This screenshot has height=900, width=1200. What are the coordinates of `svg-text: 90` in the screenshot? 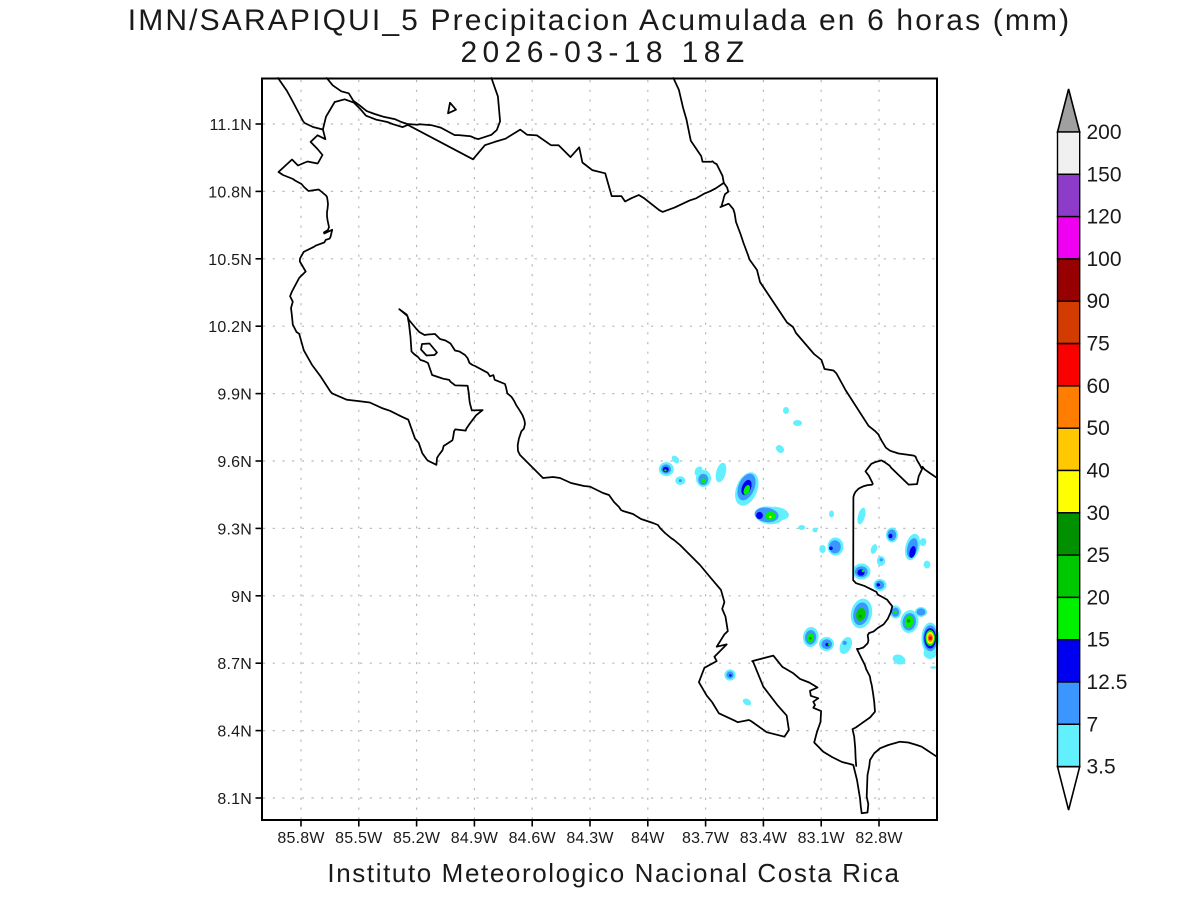 It's located at (1098, 301).